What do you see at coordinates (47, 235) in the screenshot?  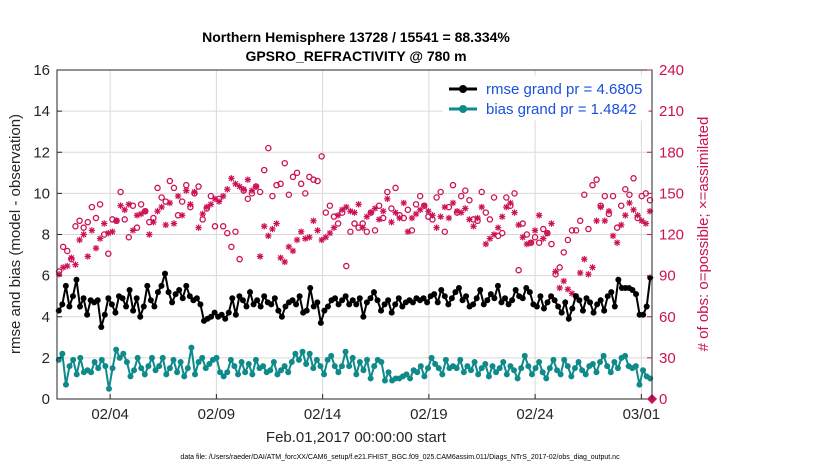 I see `y-ticks: 0 2 4 6 8 10 12 14 16` at bounding box center [47, 235].